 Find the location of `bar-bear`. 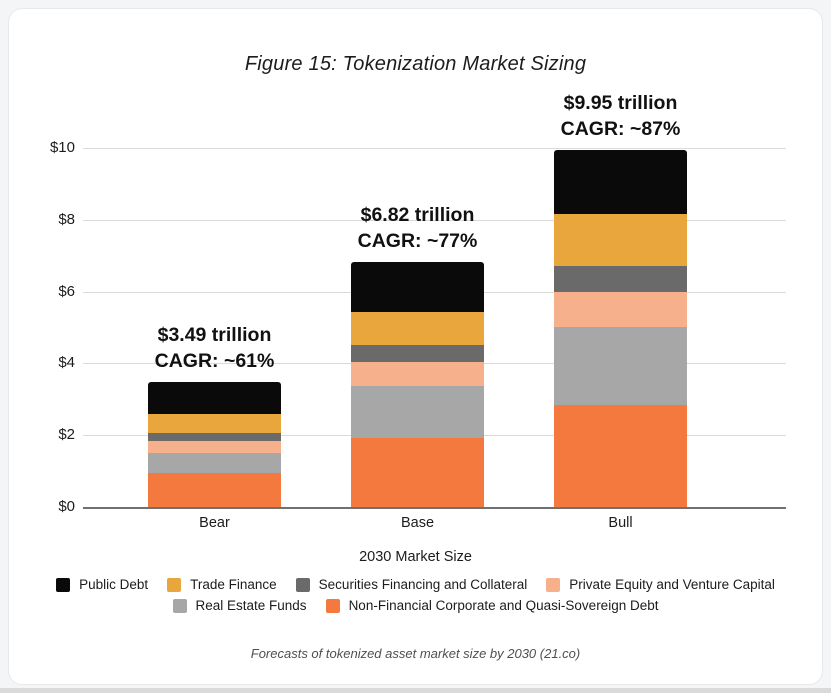

bar-bear is located at coordinates (214, 444).